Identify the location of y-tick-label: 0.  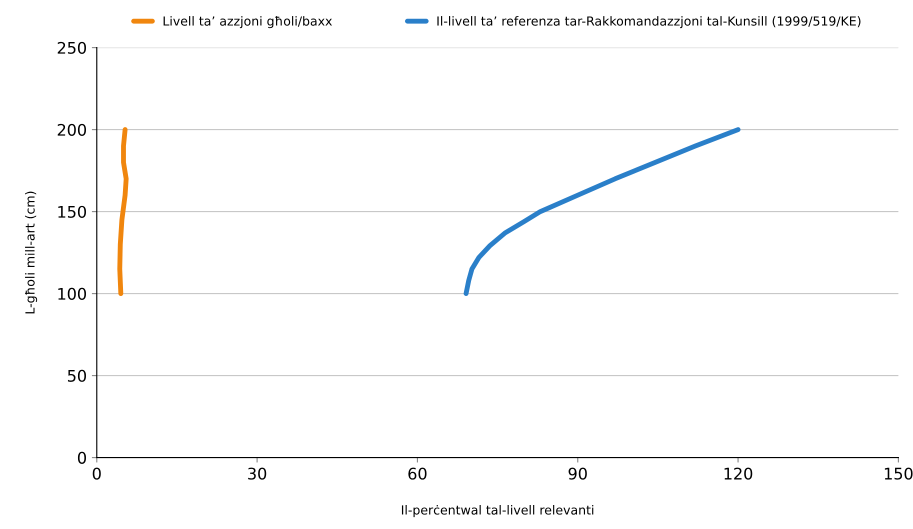
(82, 458).